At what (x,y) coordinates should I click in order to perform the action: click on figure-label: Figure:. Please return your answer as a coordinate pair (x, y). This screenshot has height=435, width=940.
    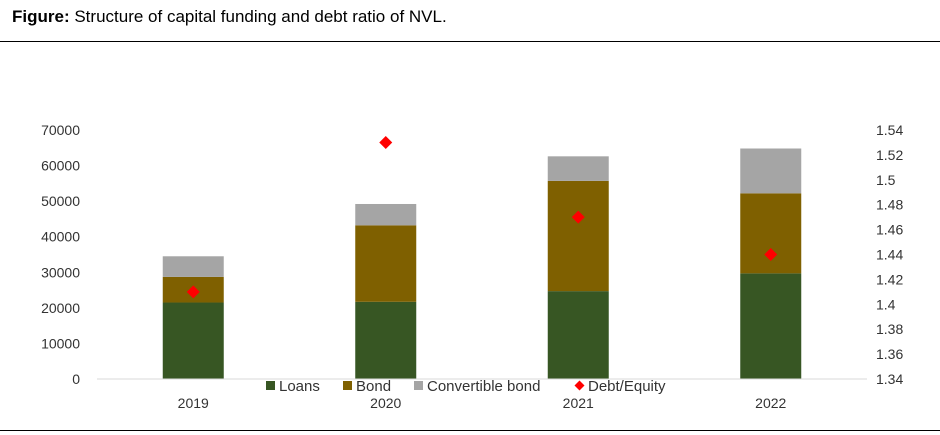
    Looking at the image, I should click on (41, 16).